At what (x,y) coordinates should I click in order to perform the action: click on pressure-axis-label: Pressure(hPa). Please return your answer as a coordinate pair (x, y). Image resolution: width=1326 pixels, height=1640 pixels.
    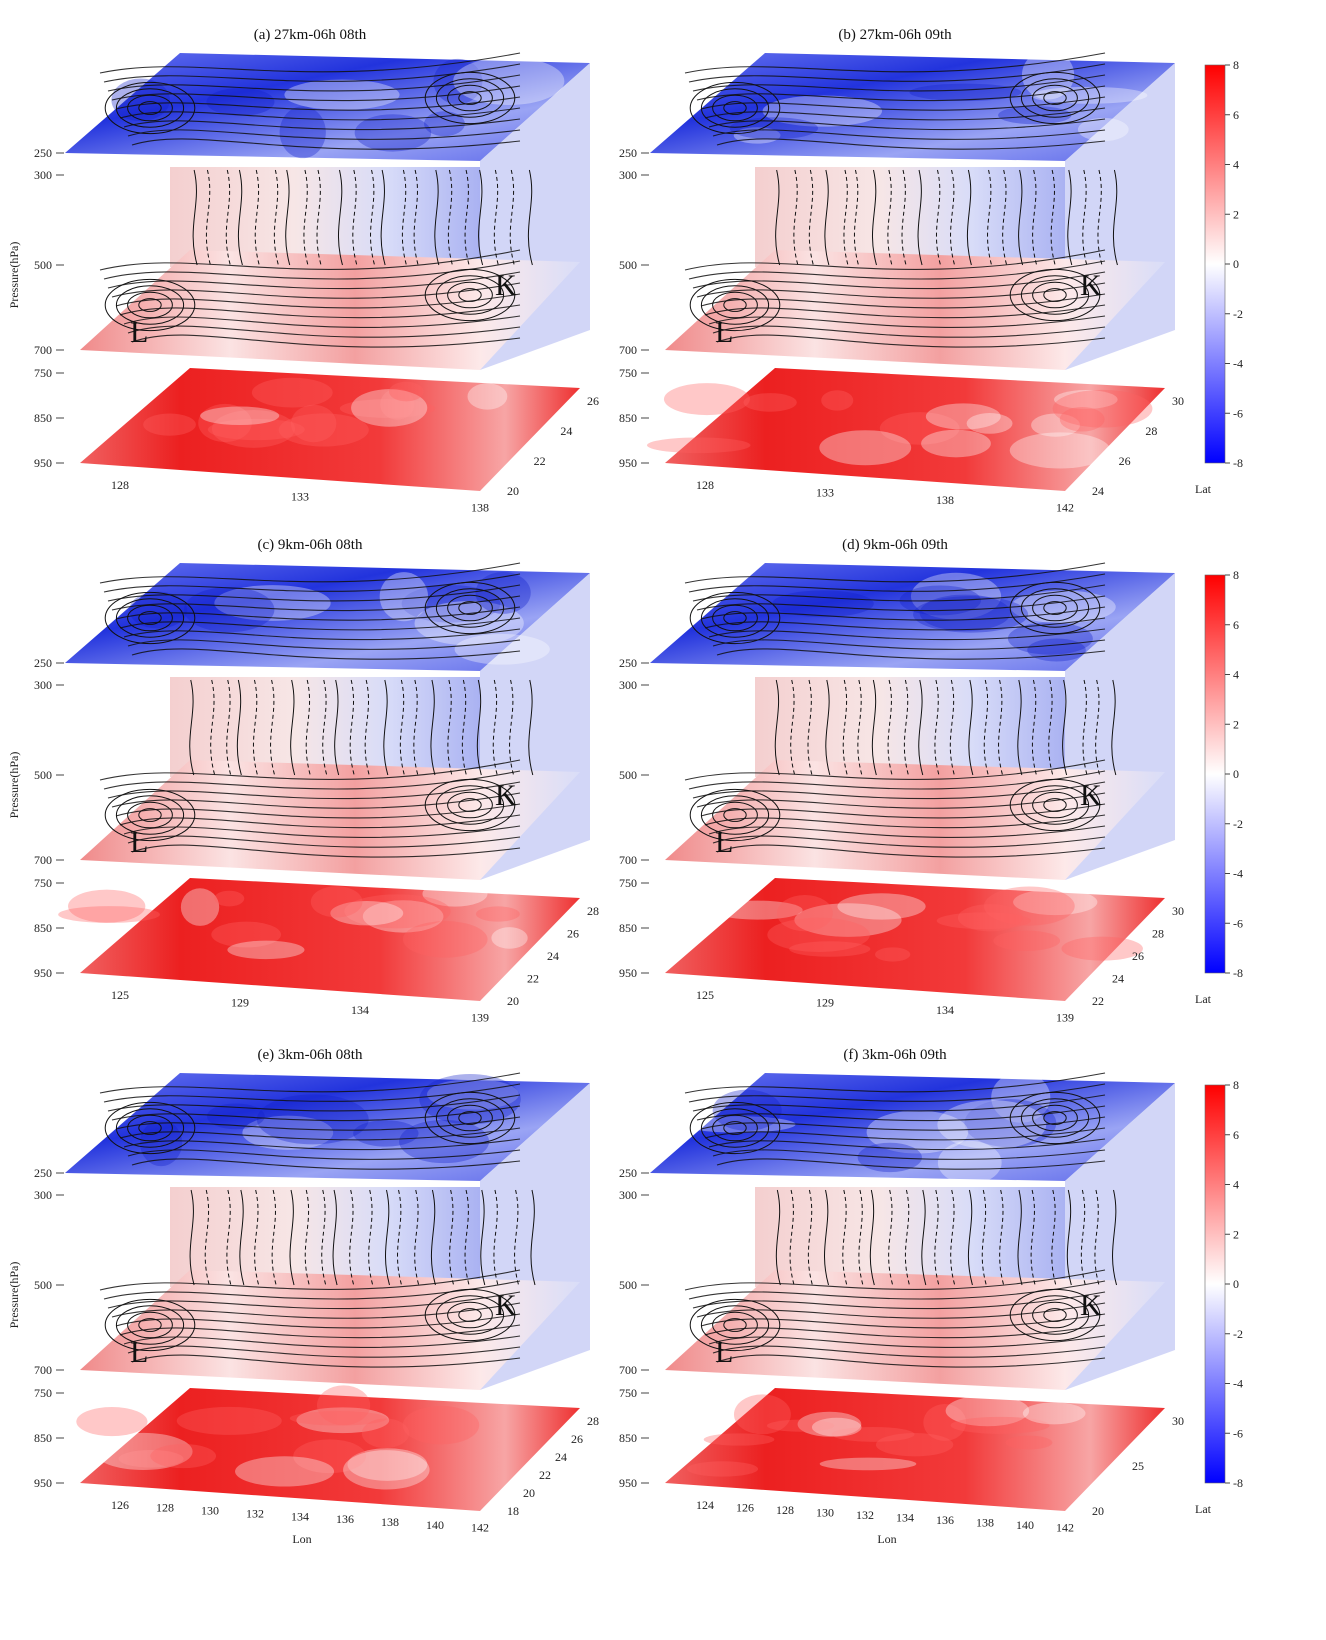
    Looking at the image, I should click on (14, 275).